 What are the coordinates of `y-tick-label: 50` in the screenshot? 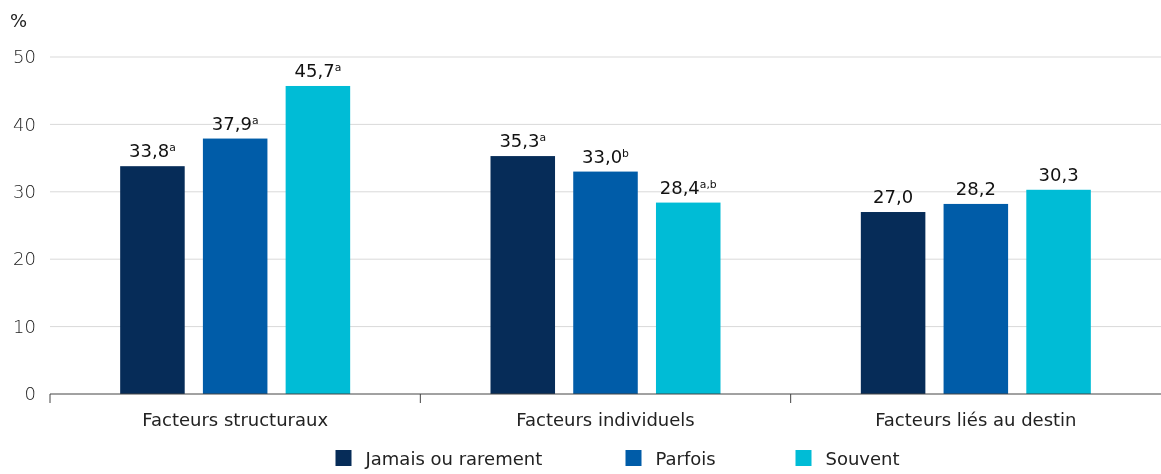 It's located at (24, 57).